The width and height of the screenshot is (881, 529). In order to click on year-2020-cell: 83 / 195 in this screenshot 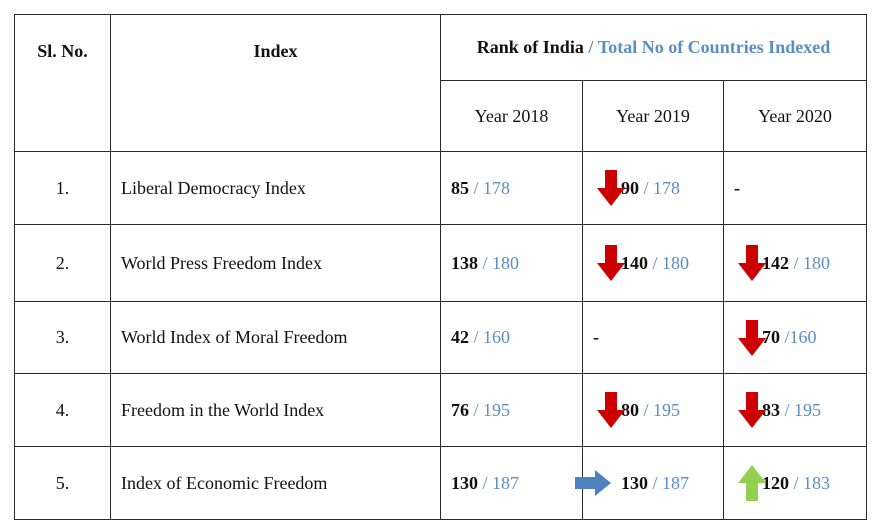, I will do `click(795, 410)`.